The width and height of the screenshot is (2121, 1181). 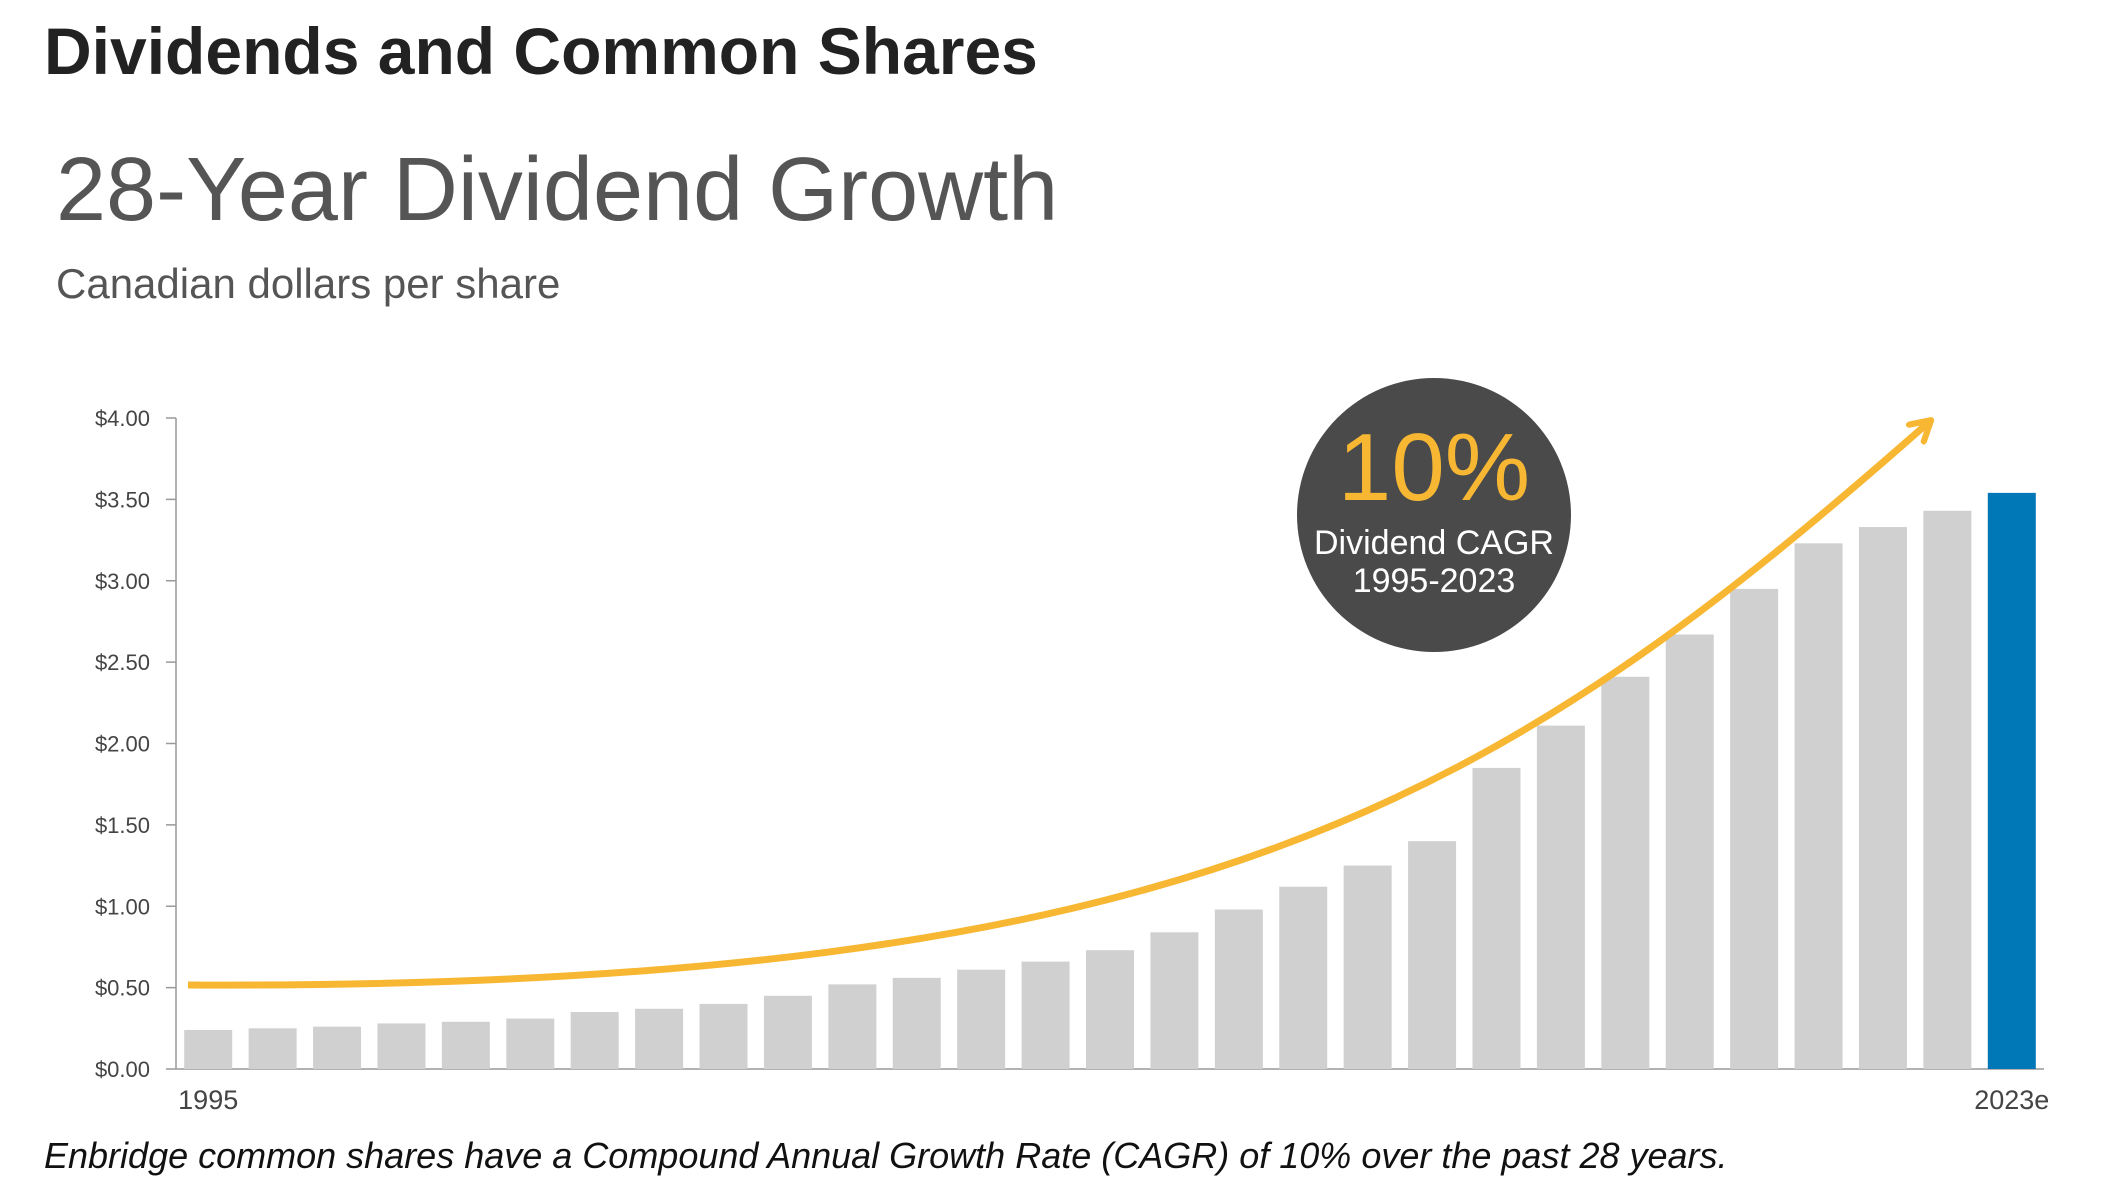 What do you see at coordinates (2011, 1100) in the screenshot?
I see `x-tick-label: 2023e` at bounding box center [2011, 1100].